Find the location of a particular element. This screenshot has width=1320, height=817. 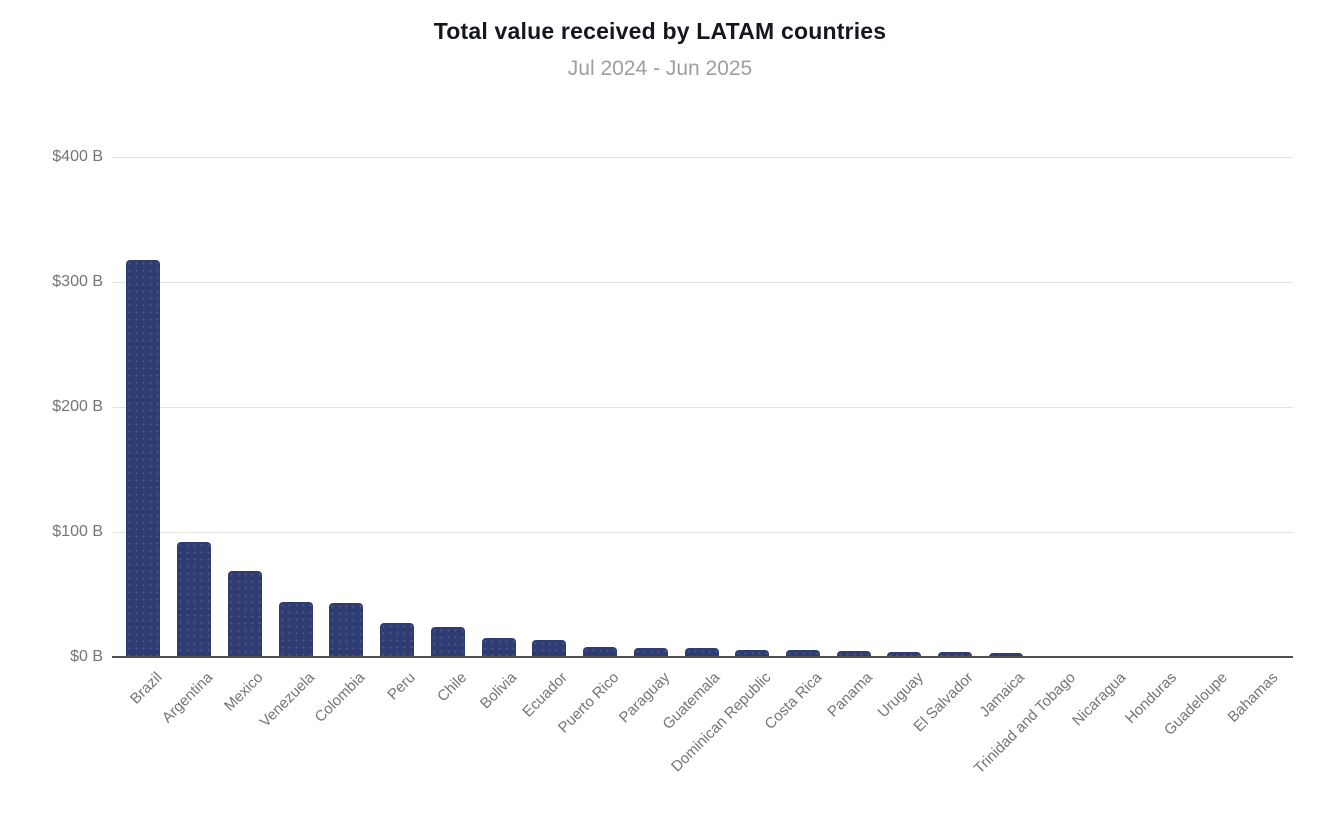

y-axis-tick-label: $100 B is located at coordinates (77, 531).